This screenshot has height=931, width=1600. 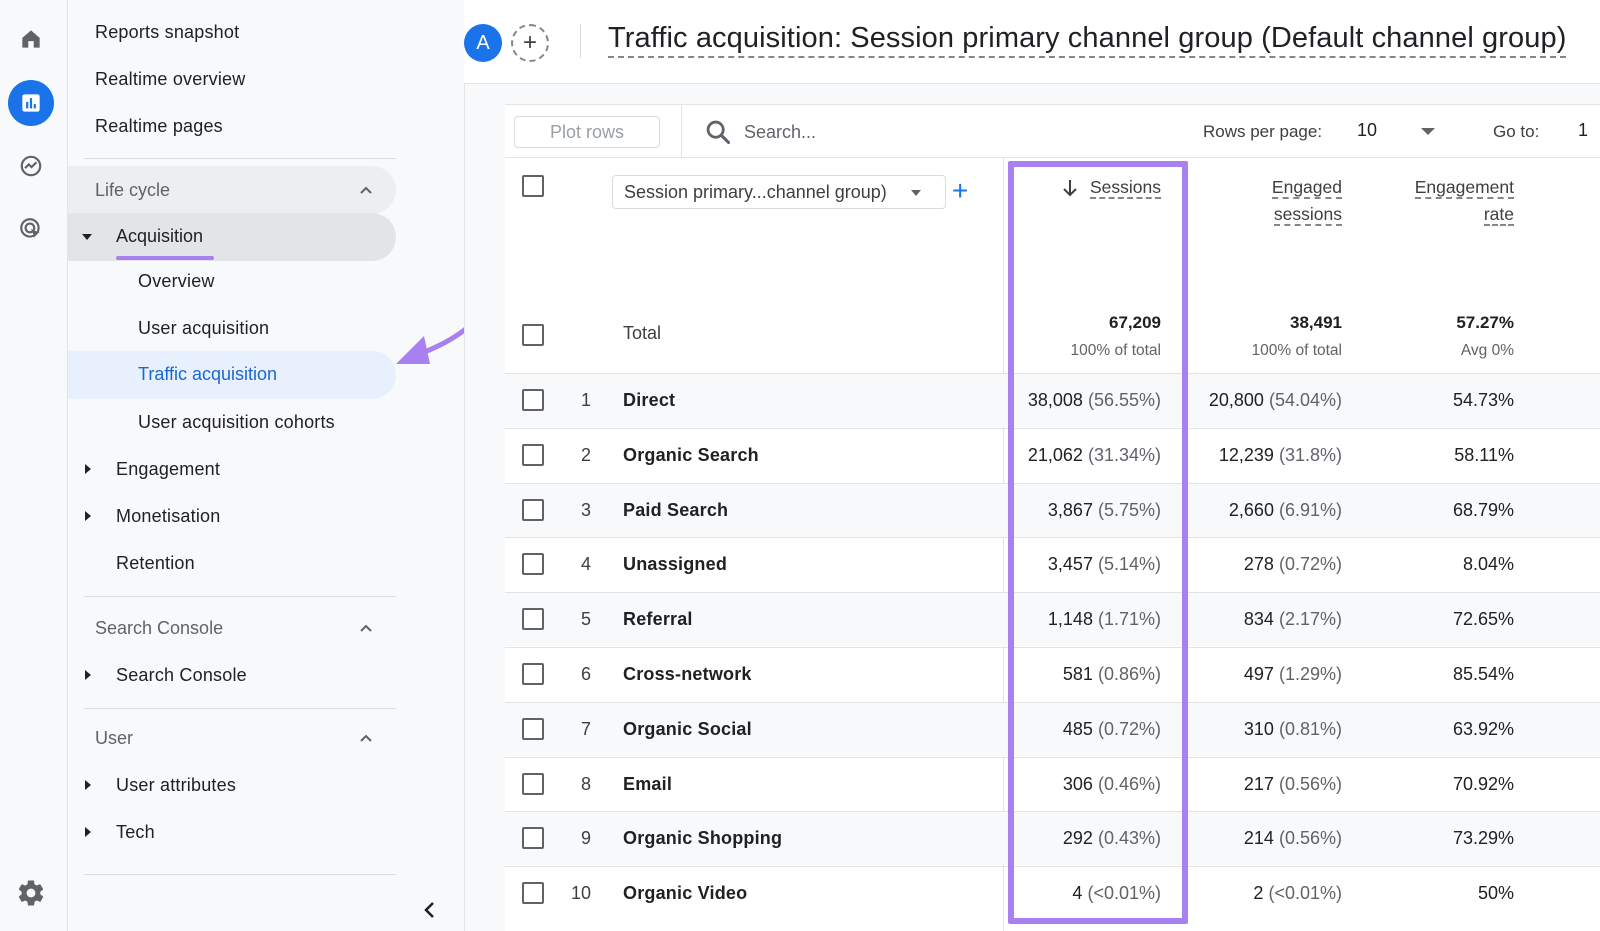 I want to click on nav-item-reports-snapshot: Reports snapshot, so click(x=232, y=32).